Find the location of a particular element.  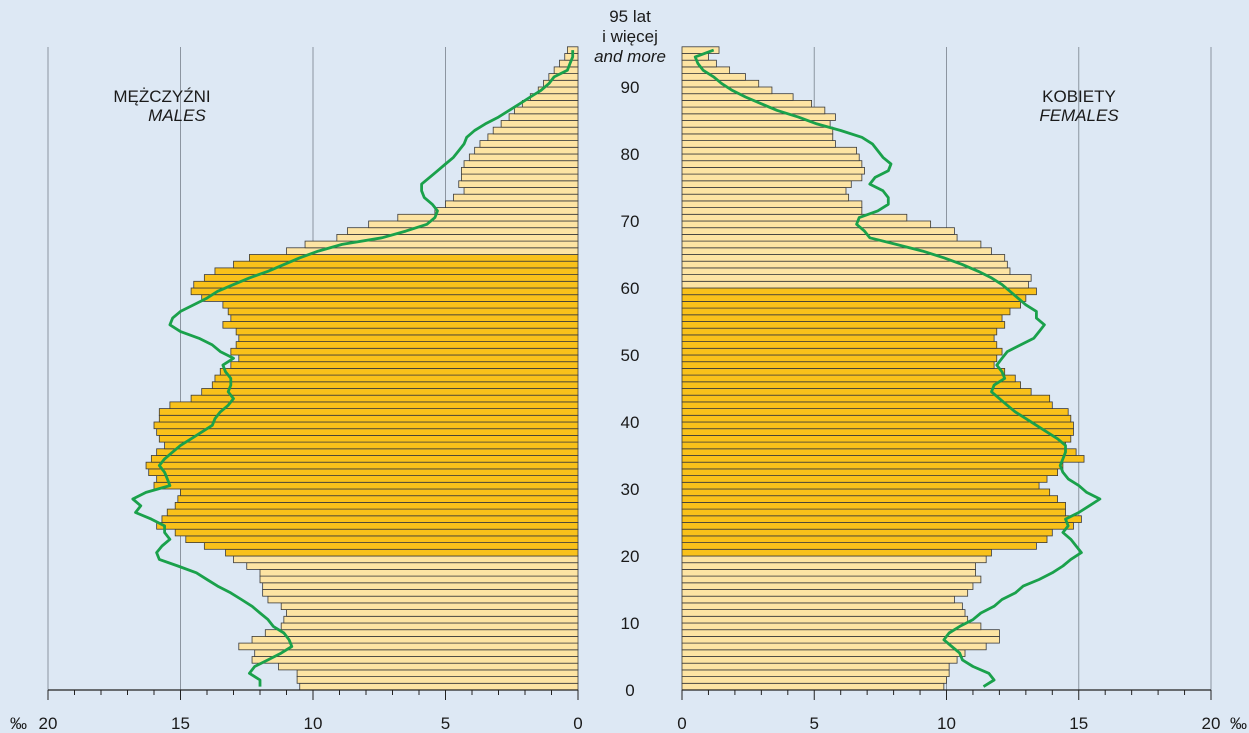

age-tick-label: 30 is located at coordinates (630, 489).